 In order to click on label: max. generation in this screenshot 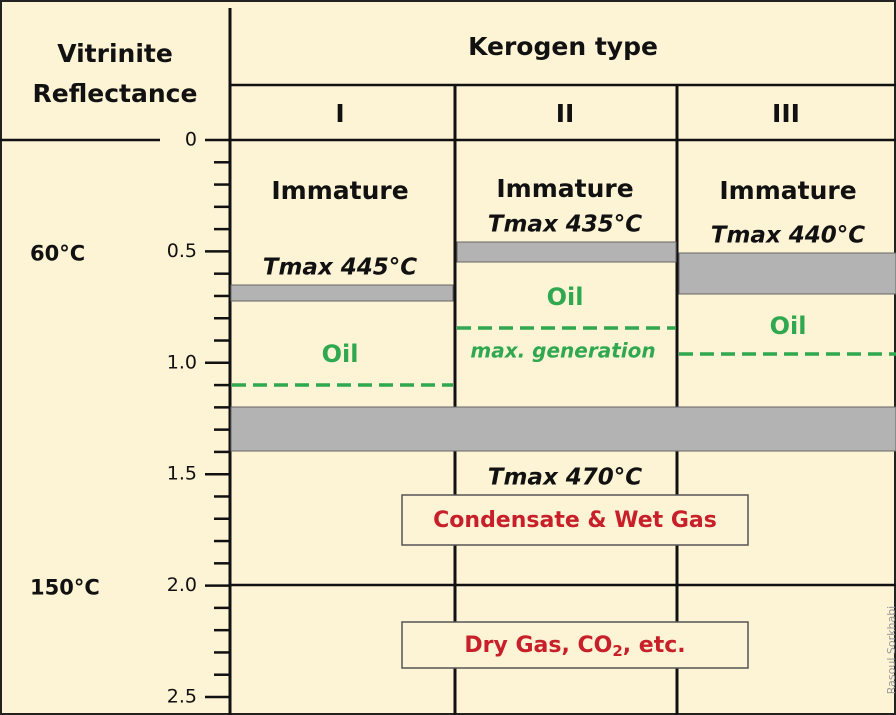, I will do `click(562, 351)`.